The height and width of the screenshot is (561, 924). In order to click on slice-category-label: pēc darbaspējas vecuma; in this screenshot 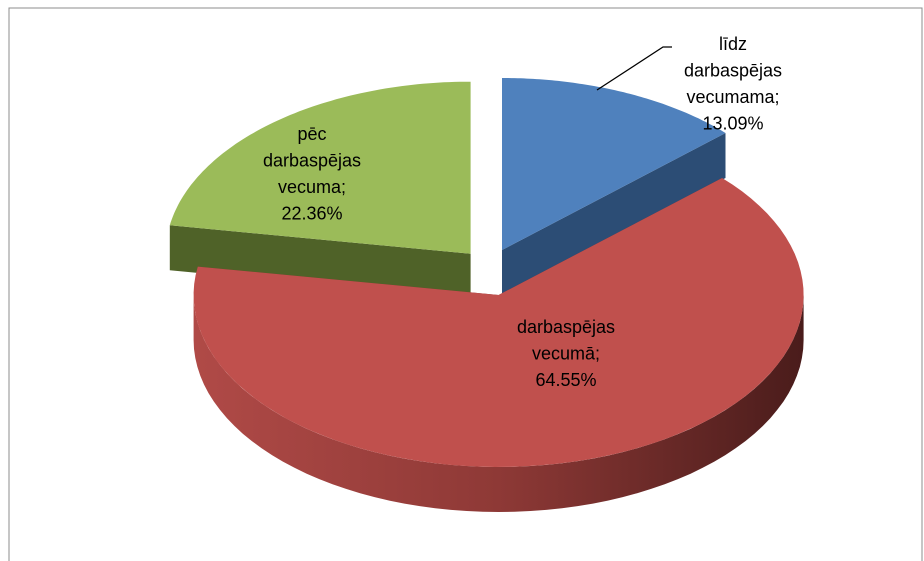, I will do `click(312, 160)`.